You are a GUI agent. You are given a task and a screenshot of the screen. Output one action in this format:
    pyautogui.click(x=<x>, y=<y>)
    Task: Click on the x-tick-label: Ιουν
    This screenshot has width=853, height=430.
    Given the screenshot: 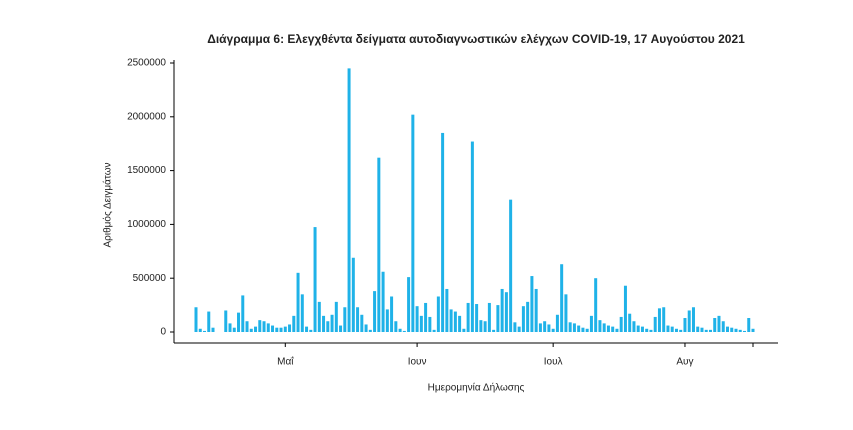 What is the action you would take?
    pyautogui.click(x=417, y=362)
    